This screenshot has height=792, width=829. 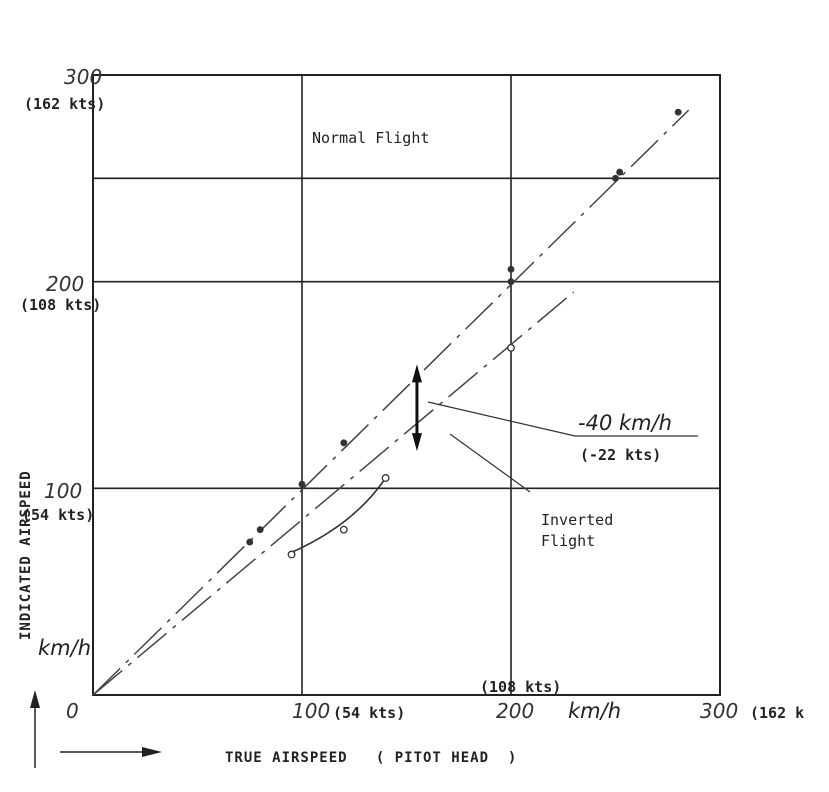 I want to click on x-direction-arrow, so click(x=111, y=752).